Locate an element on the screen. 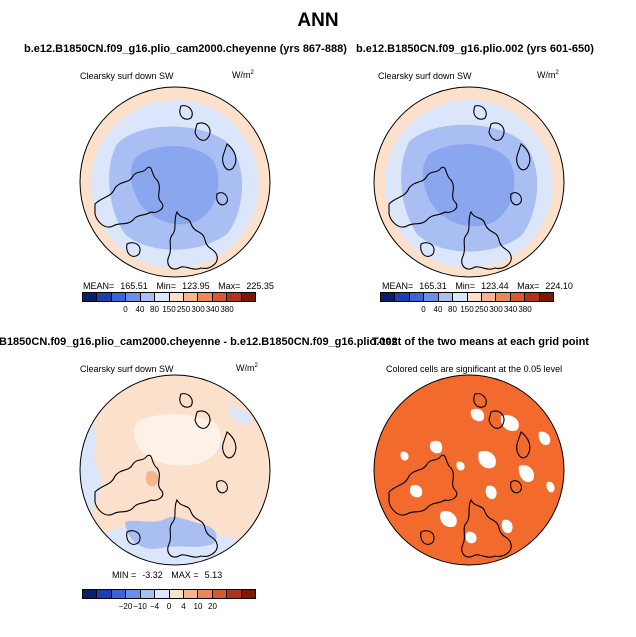 This screenshot has width=636, height=637. panel-2-colorbar-label: 300 is located at coordinates (496, 309).